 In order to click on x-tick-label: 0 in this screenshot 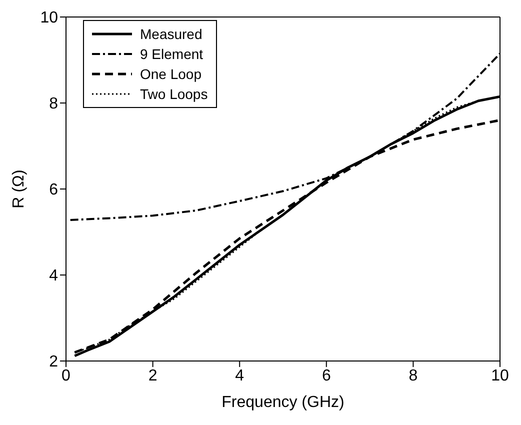, I will do `click(66, 375)`.